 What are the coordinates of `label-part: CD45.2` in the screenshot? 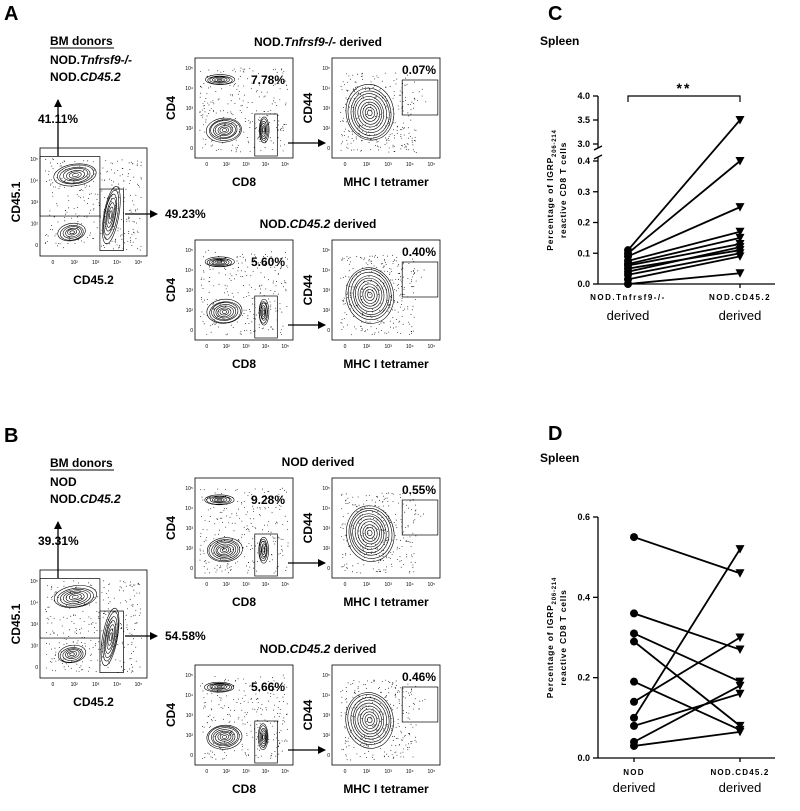 It's located at (310, 649).